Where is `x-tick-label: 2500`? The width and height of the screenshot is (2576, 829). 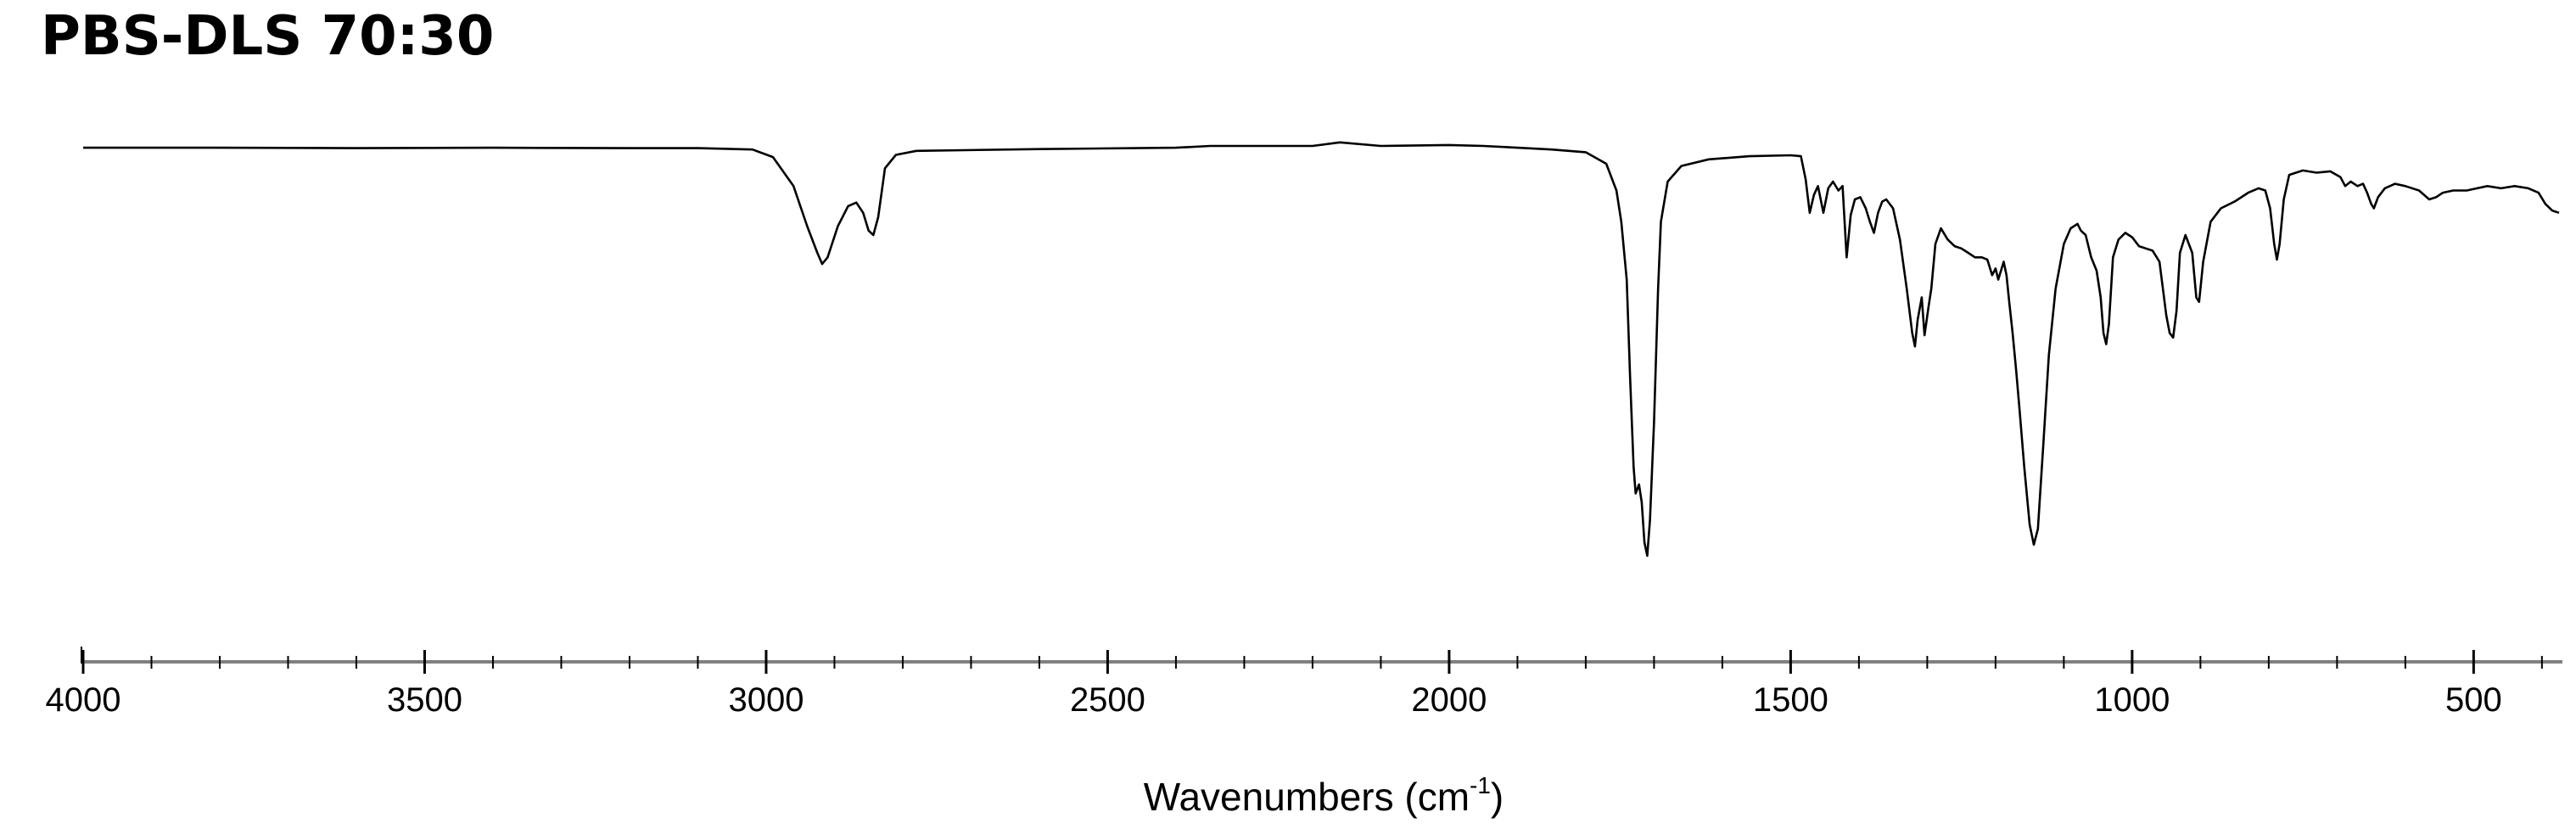
x-tick-label: 2500 is located at coordinates (1107, 700).